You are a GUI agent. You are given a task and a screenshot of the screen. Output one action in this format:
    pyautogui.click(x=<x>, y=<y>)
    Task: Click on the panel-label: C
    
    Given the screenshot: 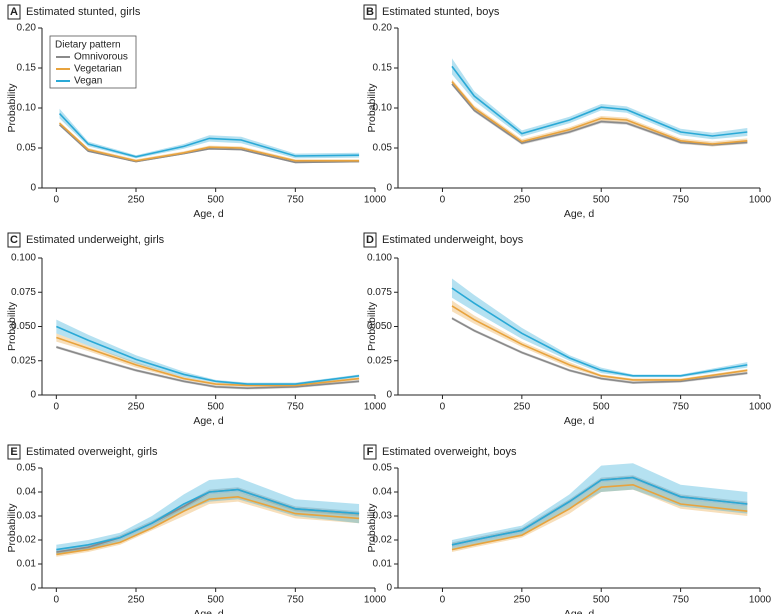 What is the action you would take?
    pyautogui.click(x=14, y=240)
    